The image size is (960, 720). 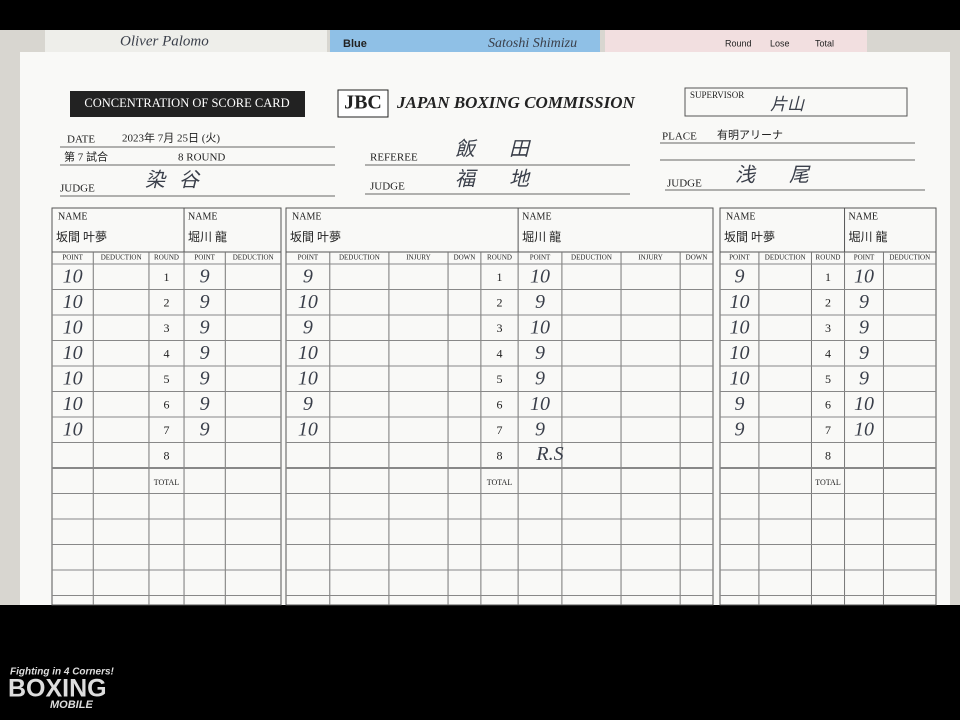 I want to click on card-header: Lose, so click(x=780, y=43).